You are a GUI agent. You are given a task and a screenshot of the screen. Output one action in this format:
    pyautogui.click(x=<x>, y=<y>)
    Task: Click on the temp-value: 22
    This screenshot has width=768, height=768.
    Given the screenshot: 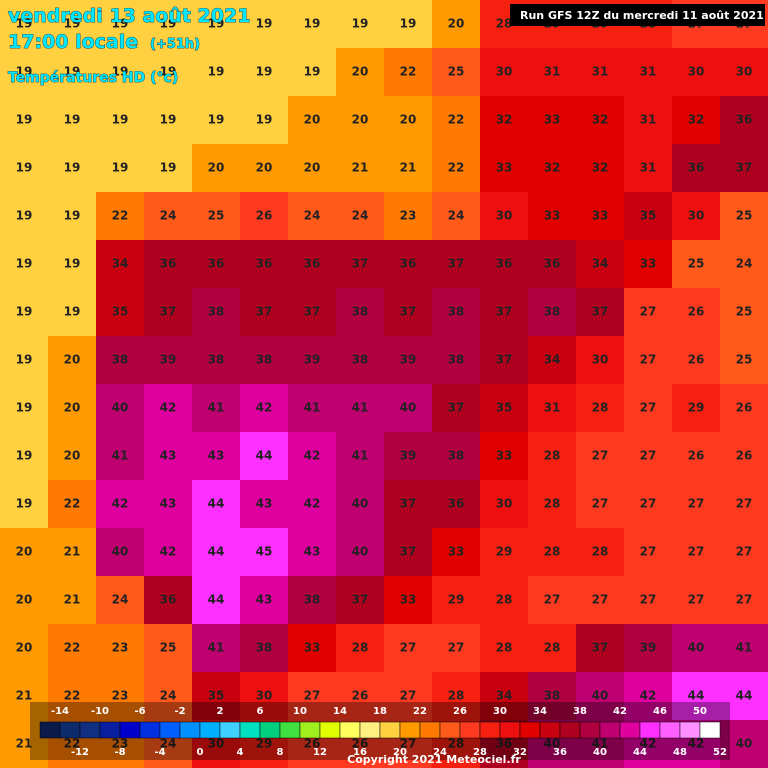 What is the action you would take?
    pyautogui.click(x=120, y=216)
    